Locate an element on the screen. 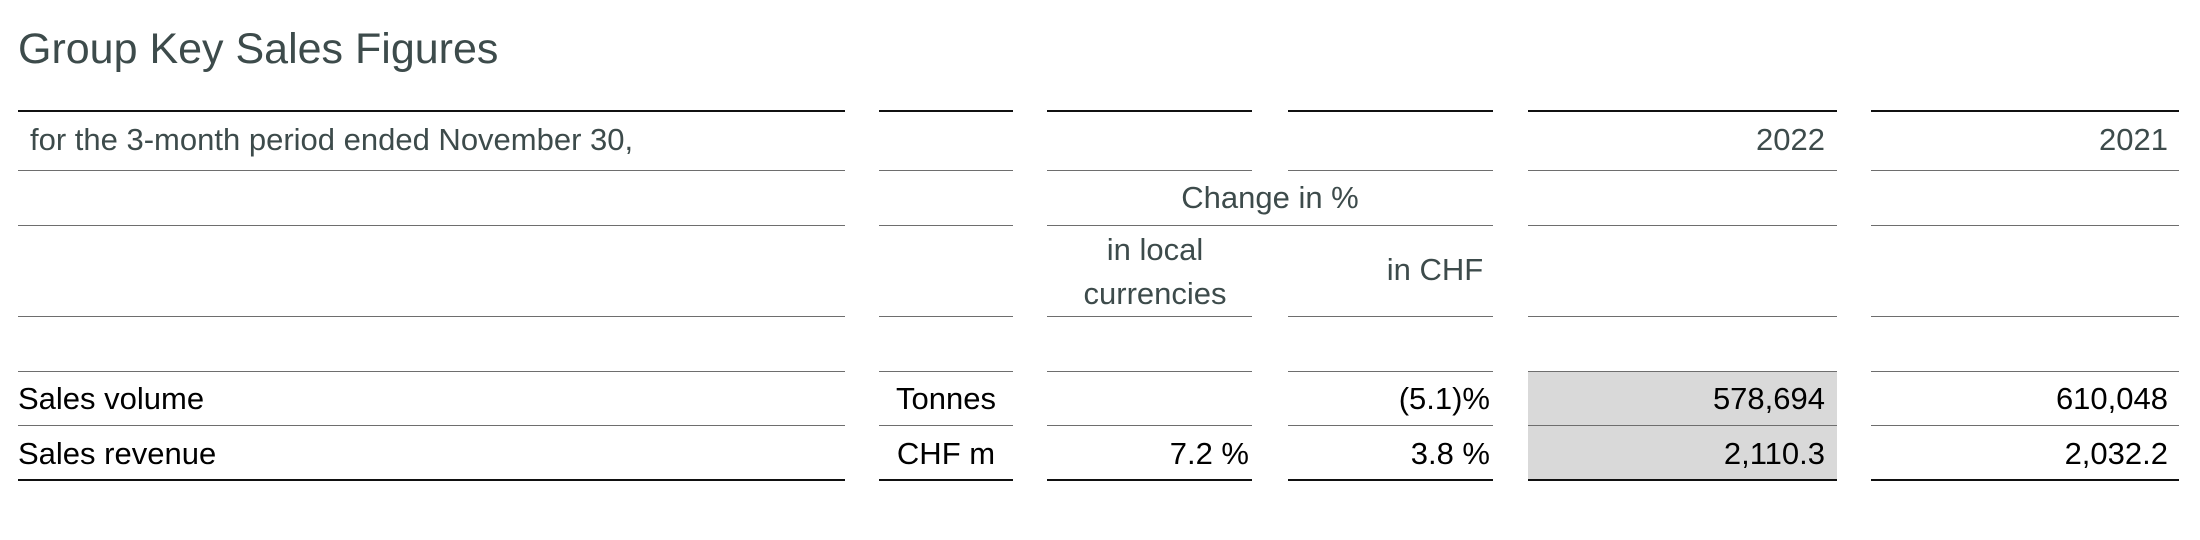  value-2021: 610,048 is located at coordinates (2111, 398).